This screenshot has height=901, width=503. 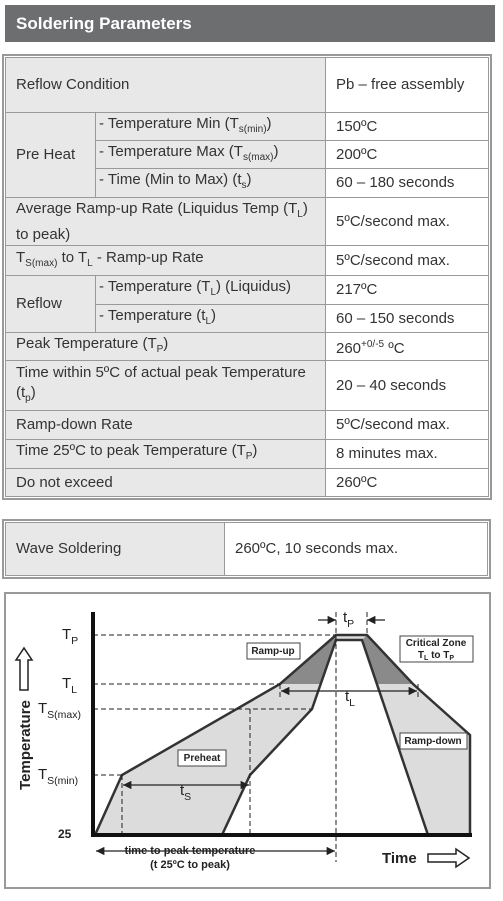 I want to click on base: 25, so click(x=65, y=834).